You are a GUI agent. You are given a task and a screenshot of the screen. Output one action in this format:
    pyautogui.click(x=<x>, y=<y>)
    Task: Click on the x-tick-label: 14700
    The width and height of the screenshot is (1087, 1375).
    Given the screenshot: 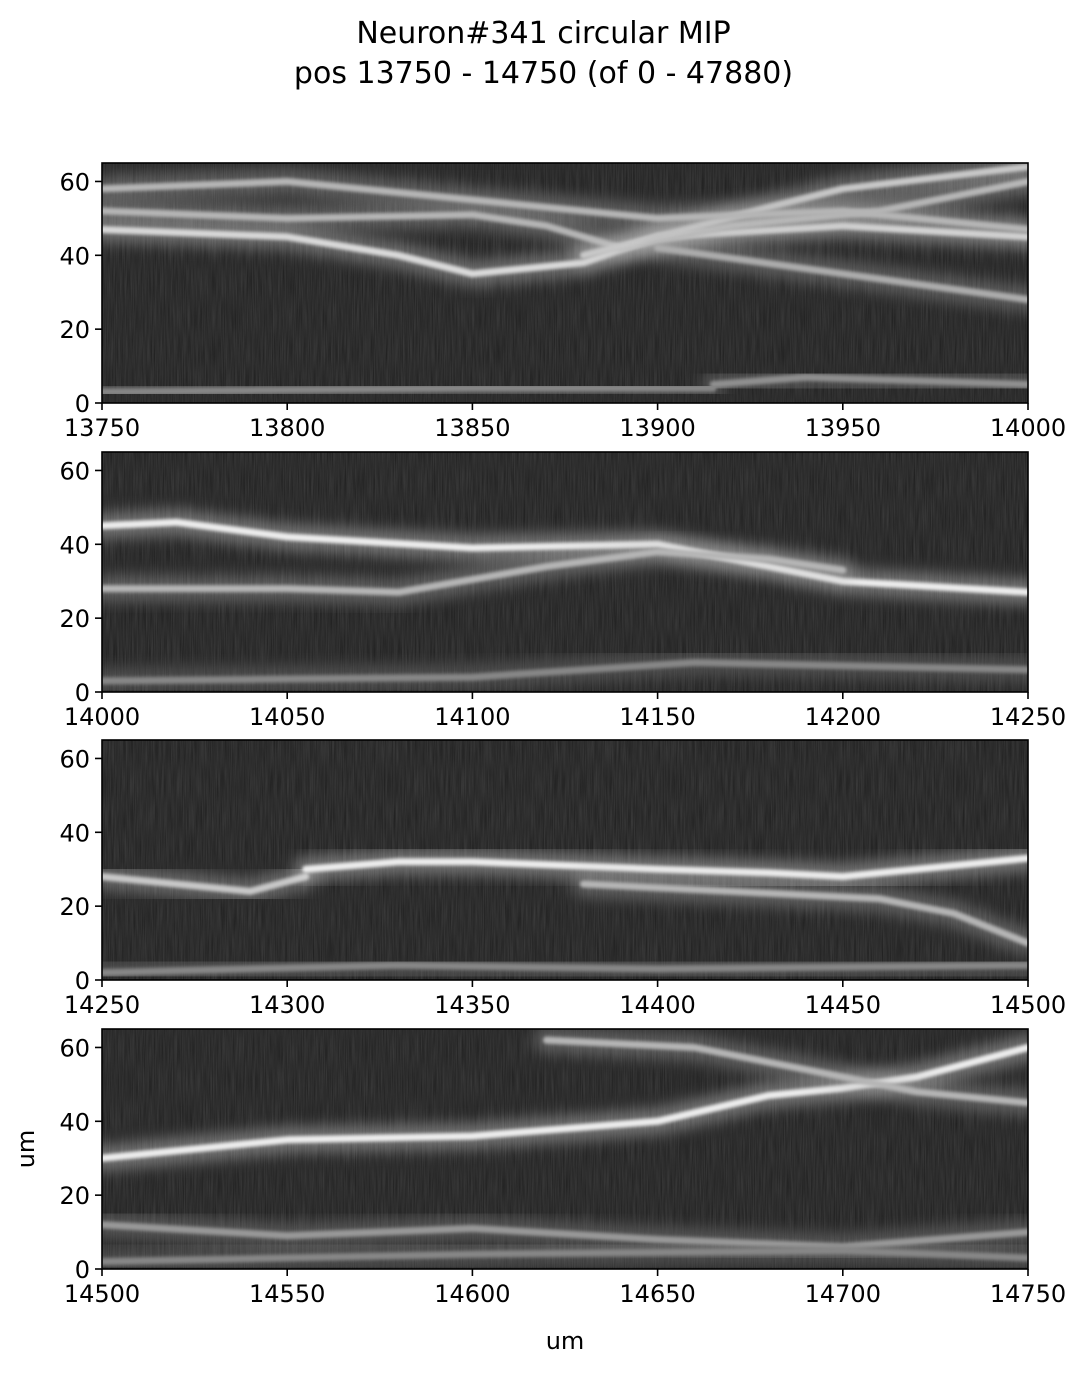 What is the action you would take?
    pyautogui.click(x=843, y=1294)
    